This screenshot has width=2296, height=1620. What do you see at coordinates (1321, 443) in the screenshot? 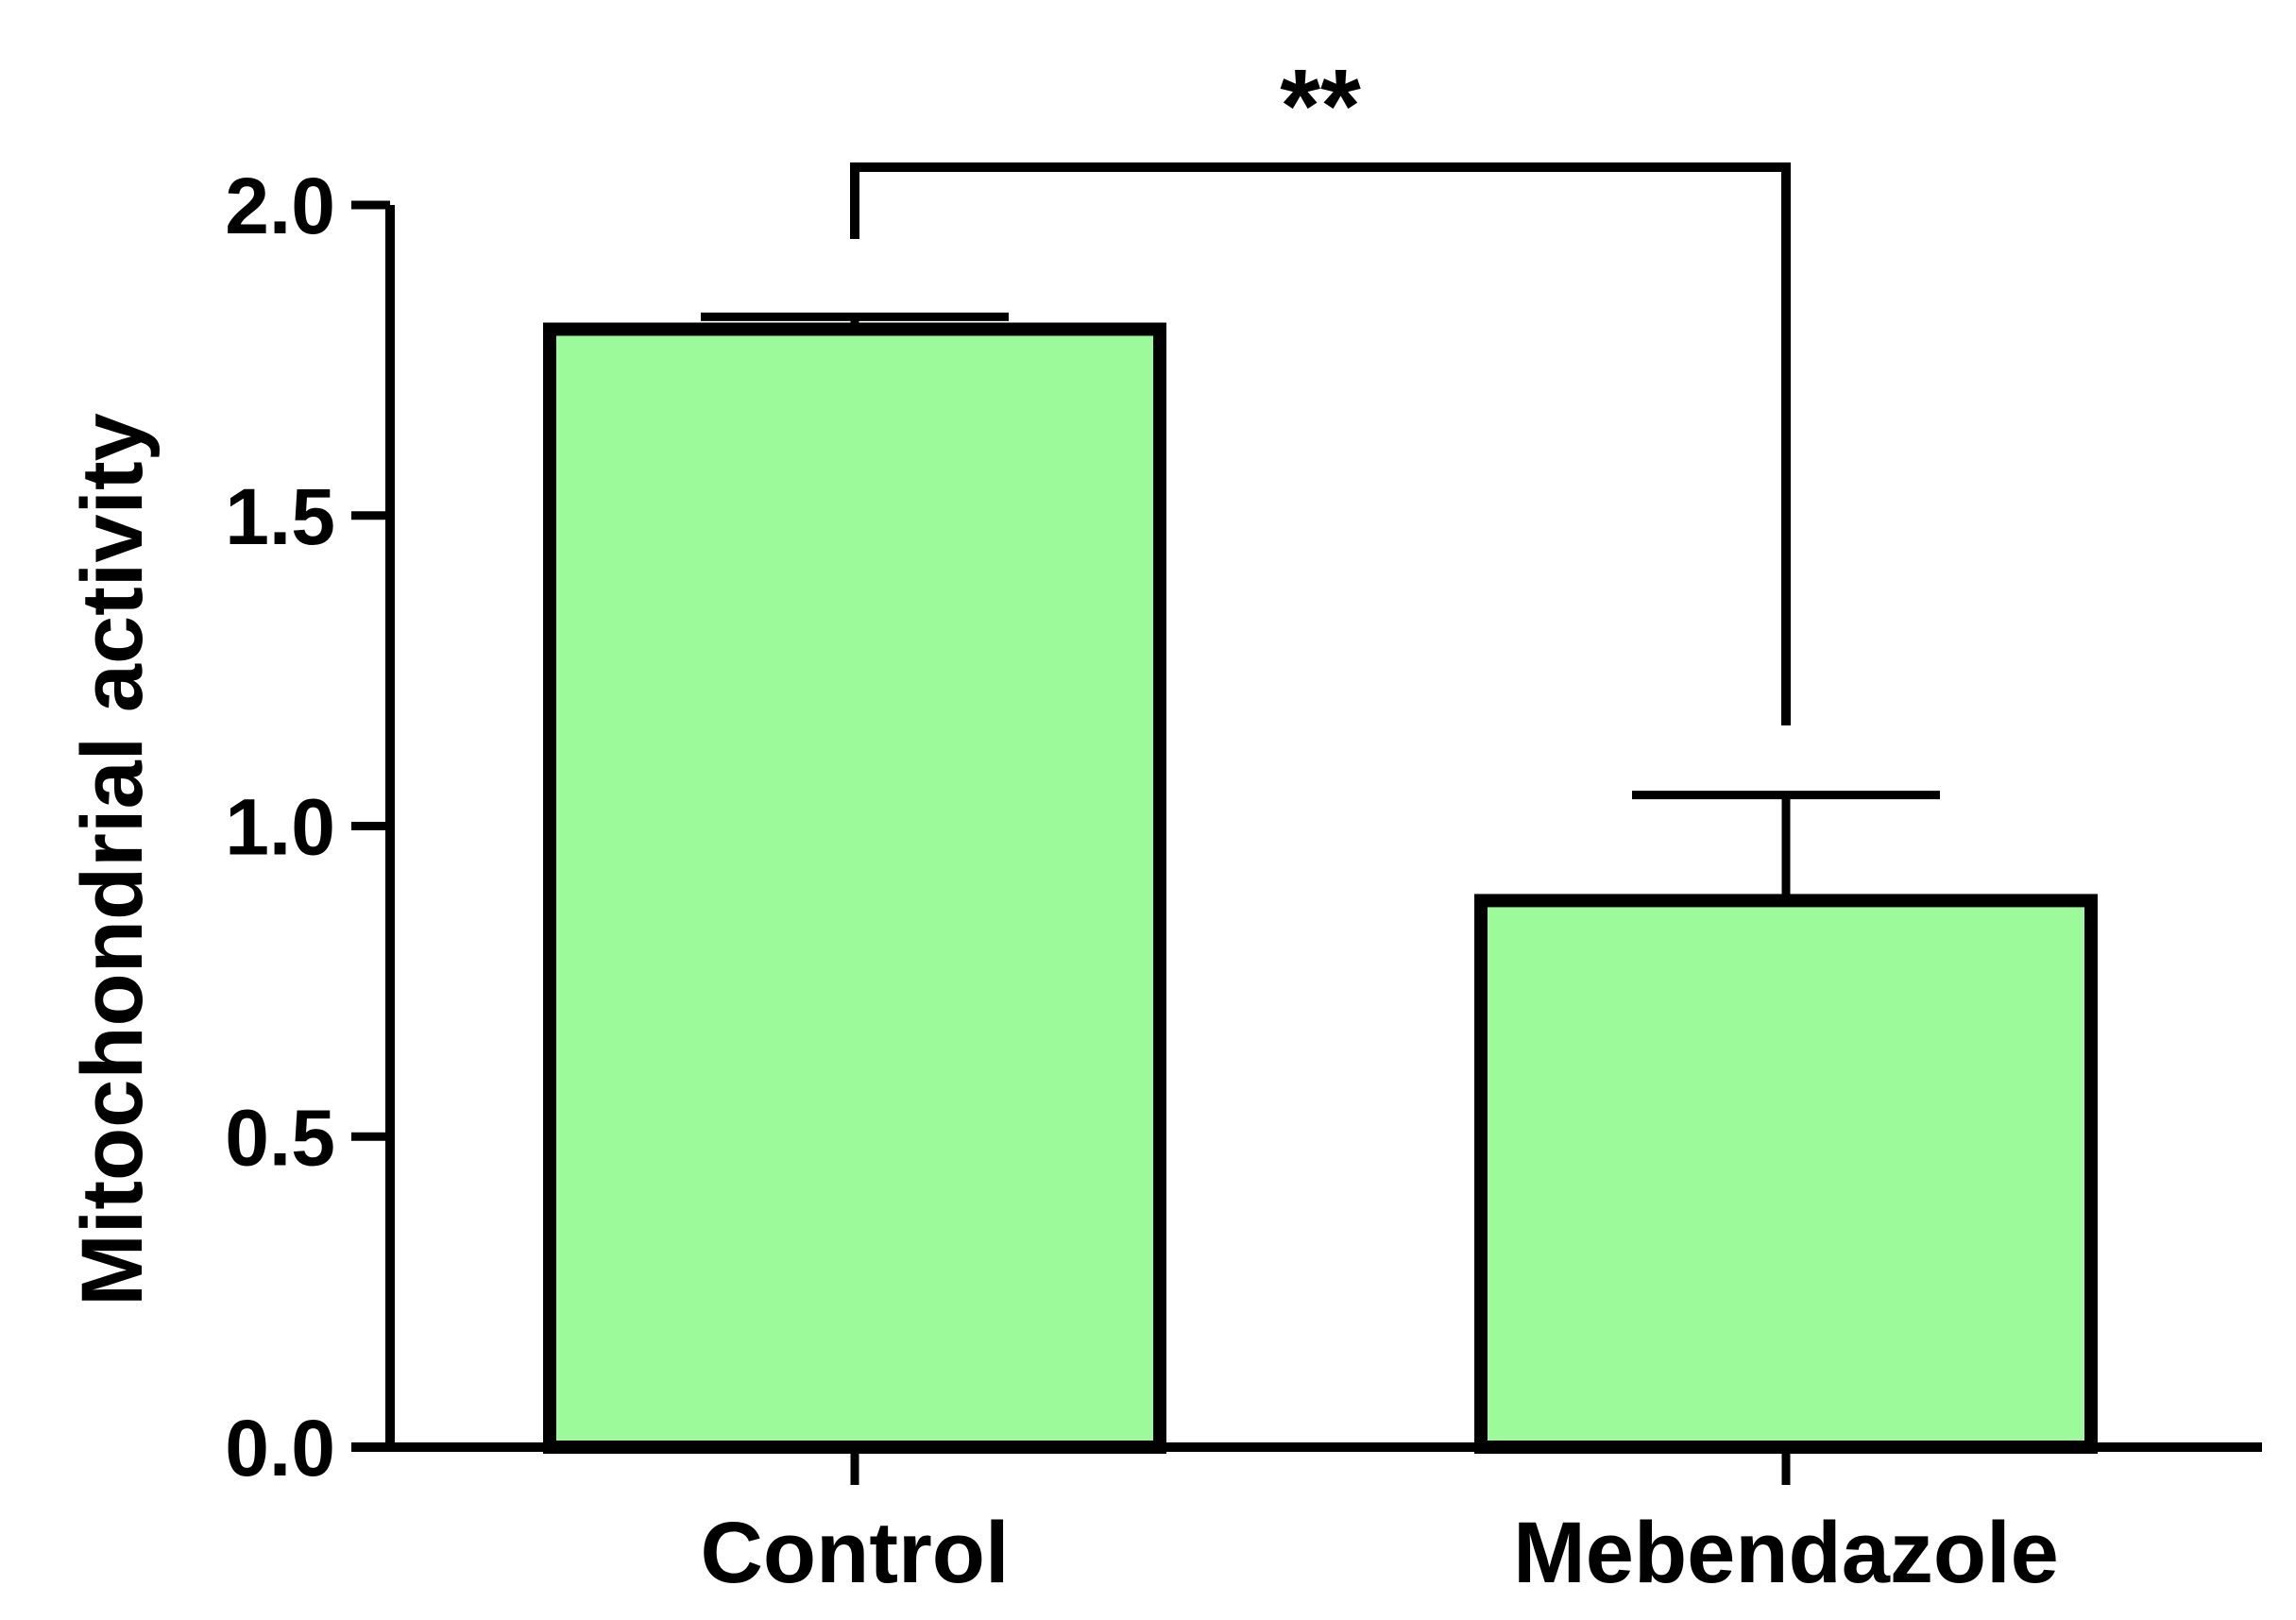
I see `significance-bracket` at bounding box center [1321, 443].